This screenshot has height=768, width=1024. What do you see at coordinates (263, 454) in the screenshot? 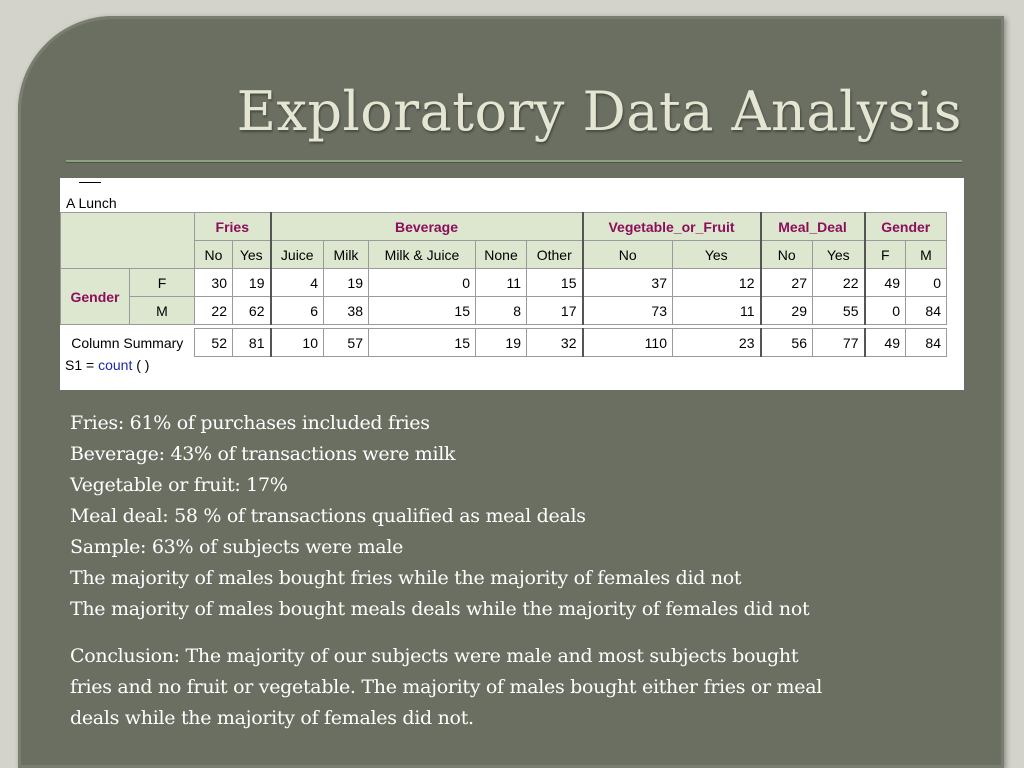
I see `finding-line: Beverage: 43% of transactions were milk` at bounding box center [263, 454].